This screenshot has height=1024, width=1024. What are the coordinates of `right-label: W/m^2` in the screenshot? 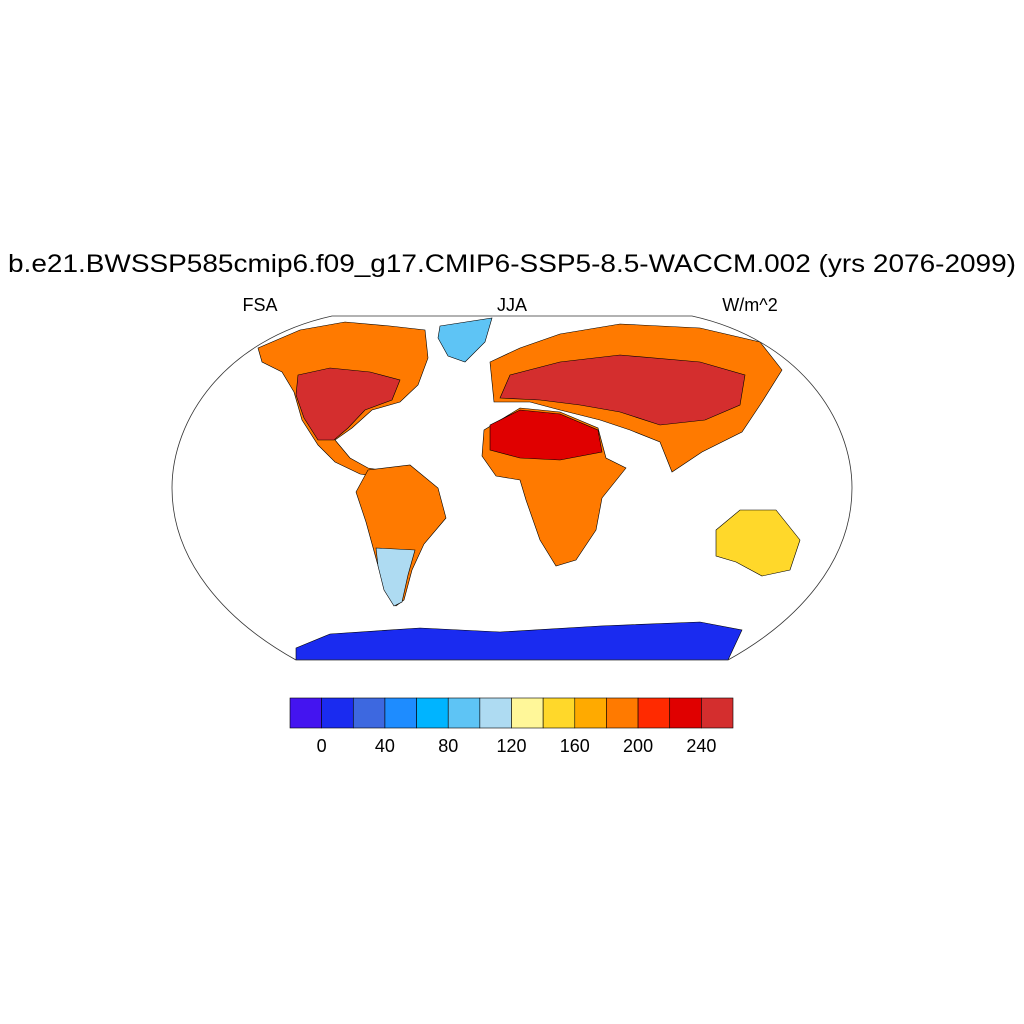 It's located at (749, 305).